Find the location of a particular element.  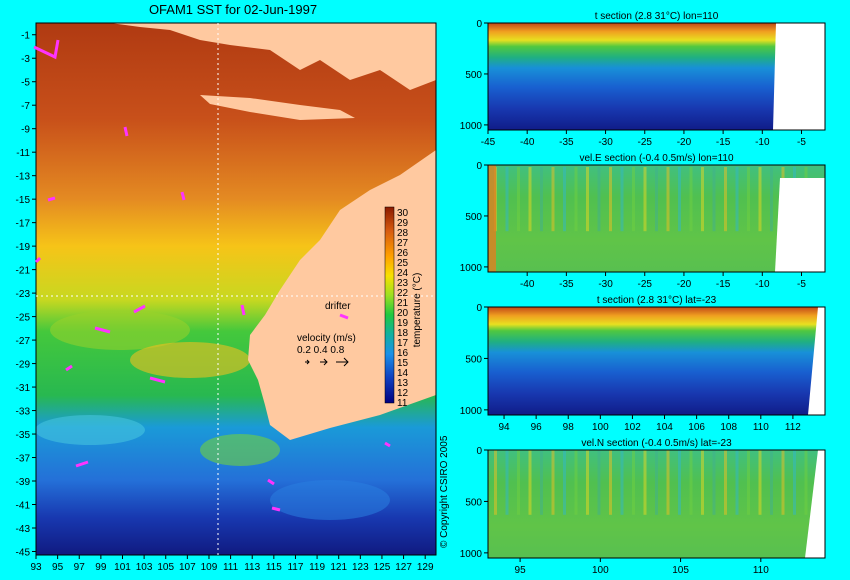

x-tick-label: 112 is located at coordinates (793, 427).